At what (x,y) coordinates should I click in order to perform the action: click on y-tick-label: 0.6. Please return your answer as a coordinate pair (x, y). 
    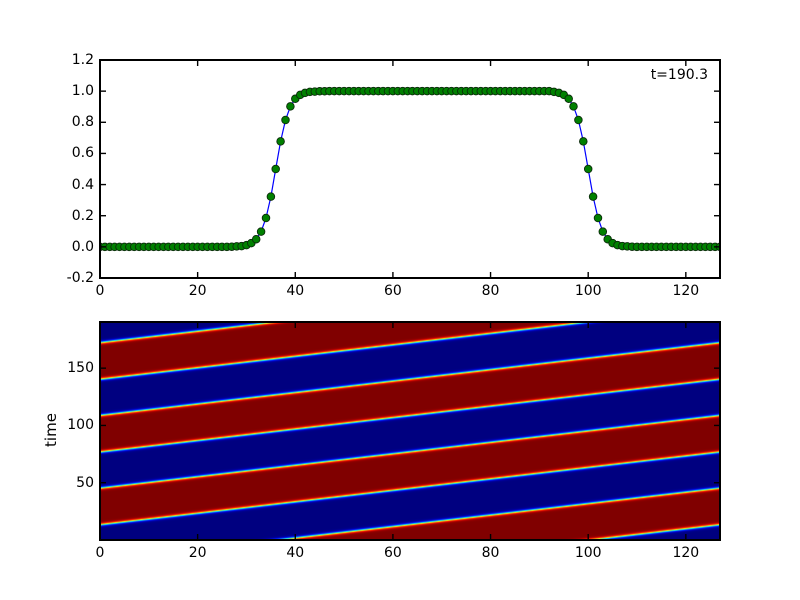
    Looking at the image, I should click on (82, 153).